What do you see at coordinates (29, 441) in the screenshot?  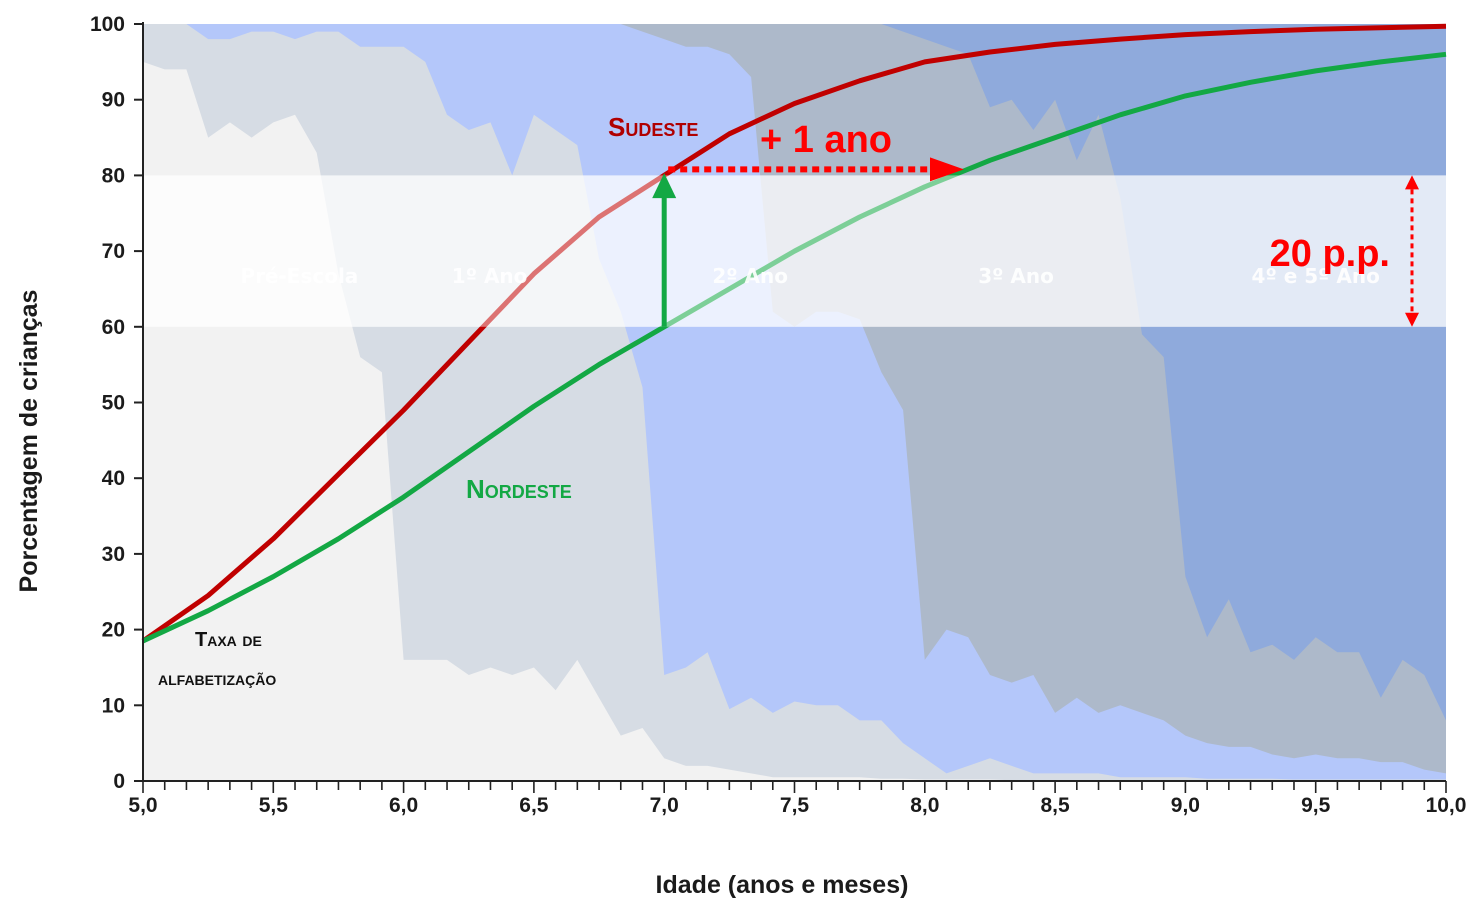 I see `y-axis-title: Porcentagem de crianças` at bounding box center [29, 441].